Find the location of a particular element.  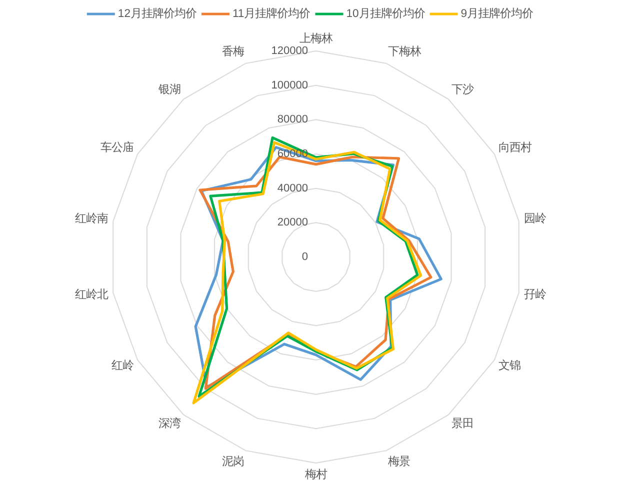

spoke-label: 下梅林 is located at coordinates (405, 51).